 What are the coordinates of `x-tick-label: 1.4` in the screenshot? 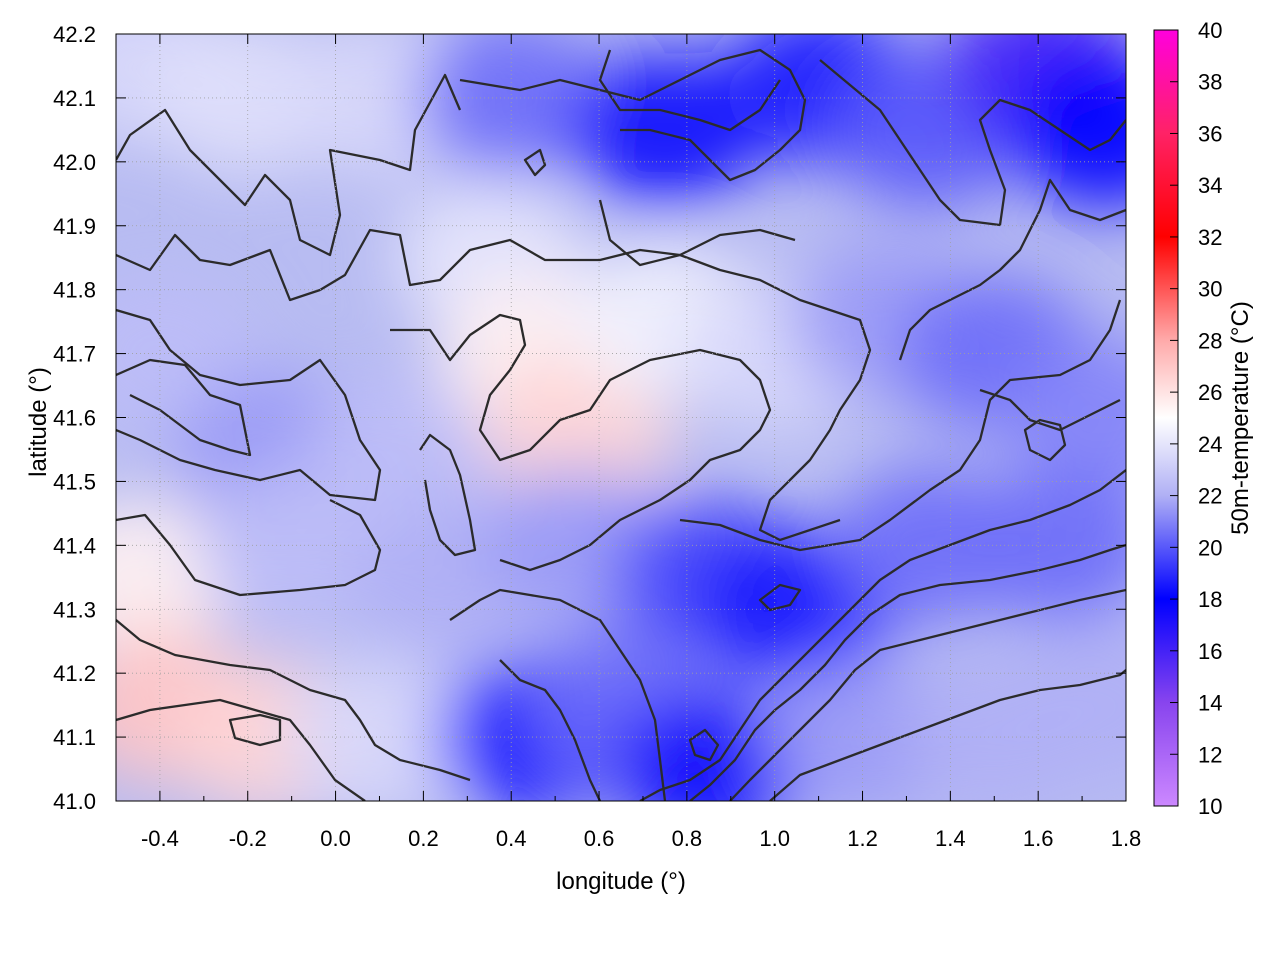 It's located at (950, 838).